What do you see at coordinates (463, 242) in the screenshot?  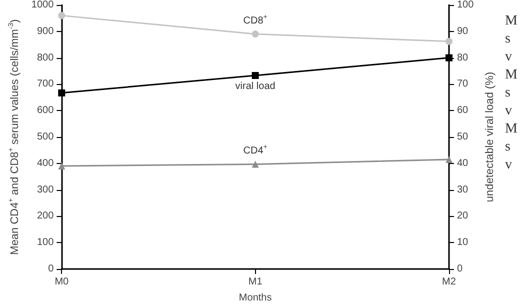 I see `y2-tick-label: 10` at bounding box center [463, 242].